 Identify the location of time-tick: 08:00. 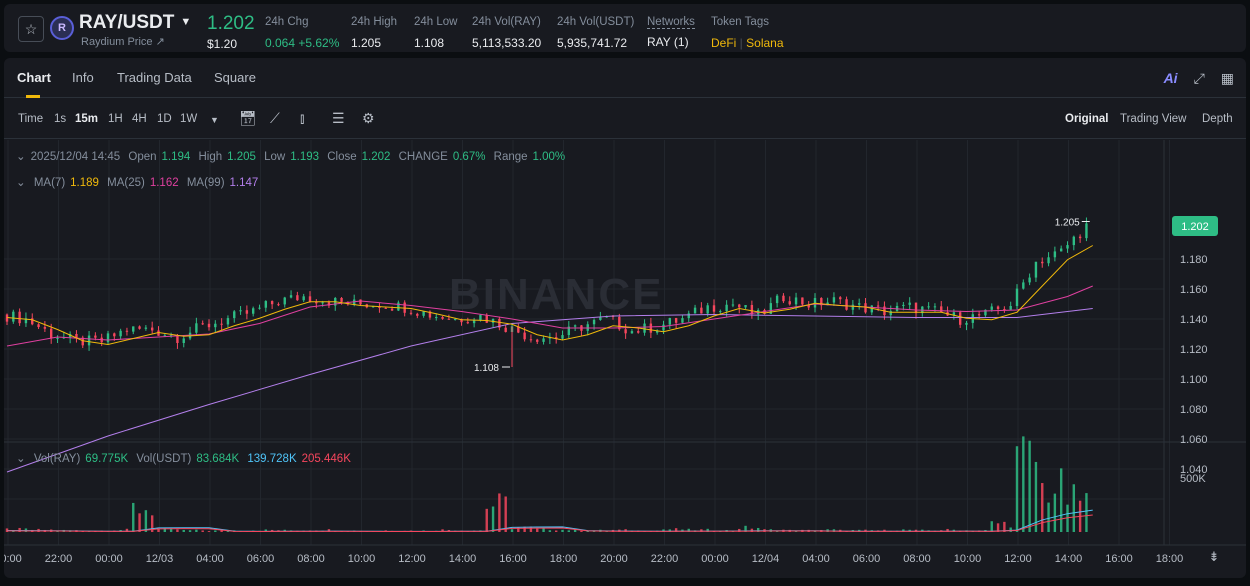
(311, 559).